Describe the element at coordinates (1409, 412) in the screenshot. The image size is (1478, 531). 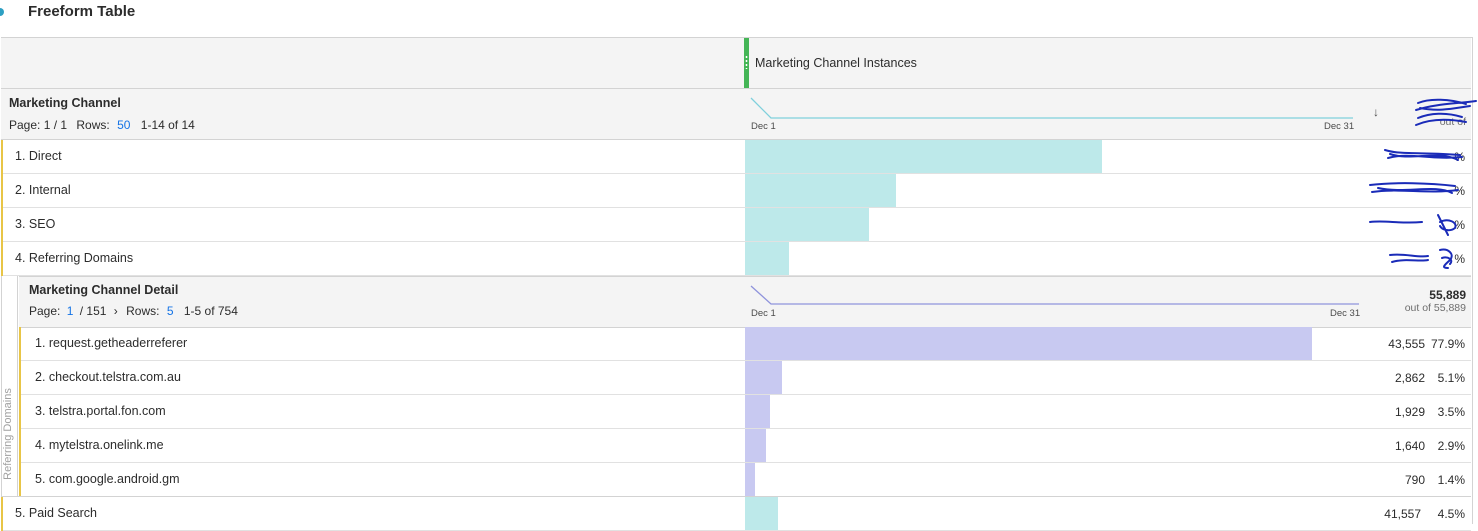
I see `row-value: 1,929` at that location.